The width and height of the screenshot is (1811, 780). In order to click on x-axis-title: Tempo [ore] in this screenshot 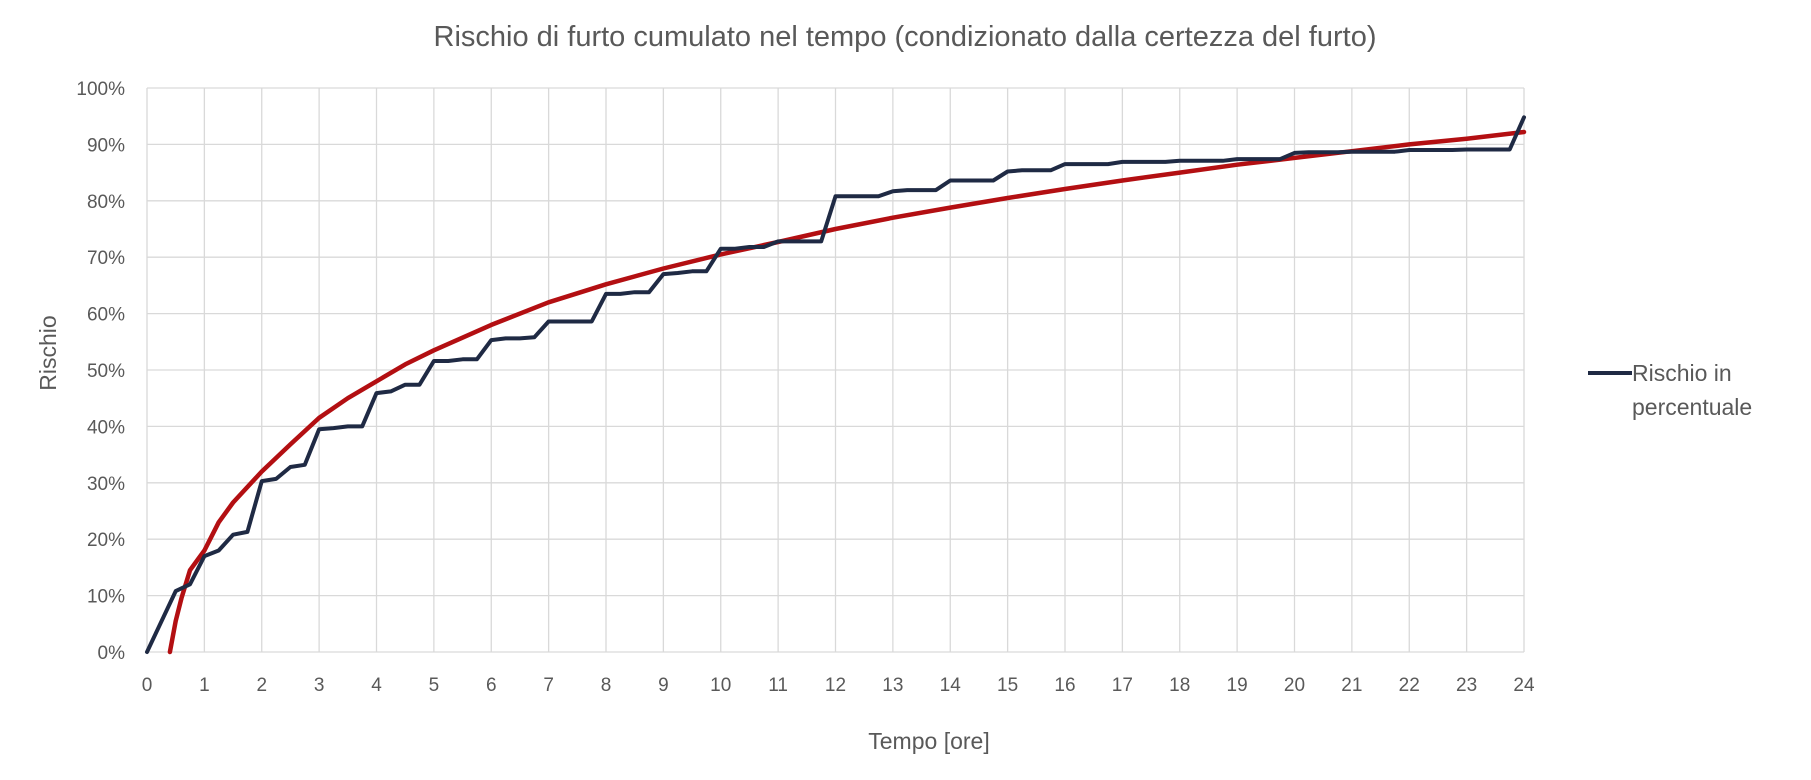, I will do `click(928, 741)`.